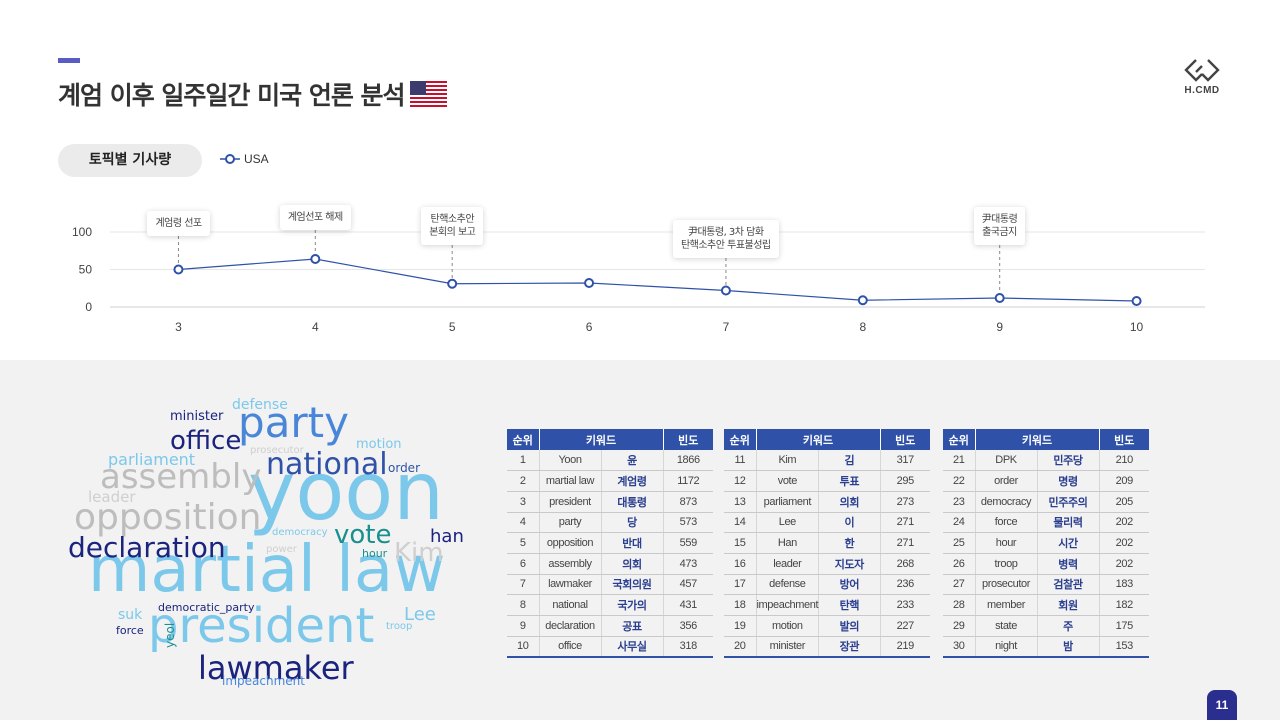  I want to click on freq-cell: 473, so click(687, 564).